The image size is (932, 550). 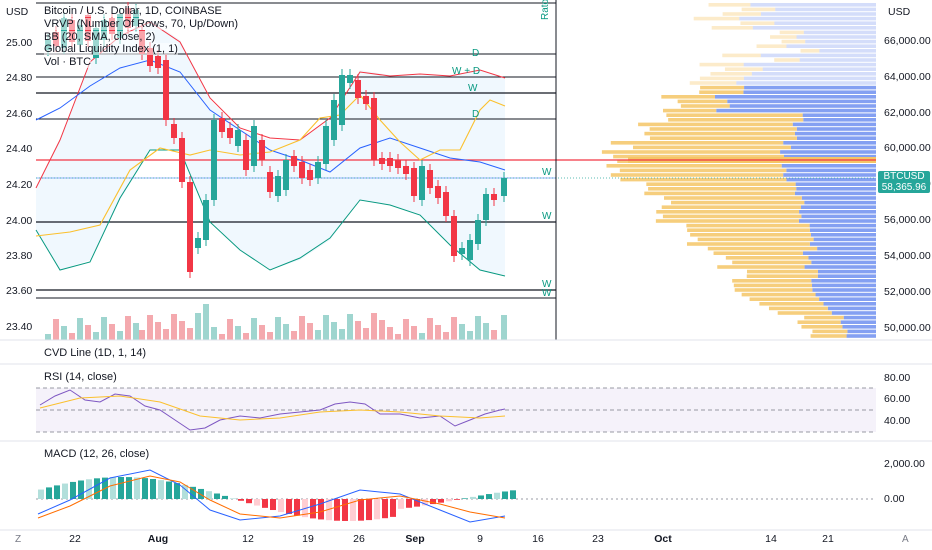 What do you see at coordinates (17, 12) in the screenshot?
I see `left-axis-currency: USD` at bounding box center [17, 12].